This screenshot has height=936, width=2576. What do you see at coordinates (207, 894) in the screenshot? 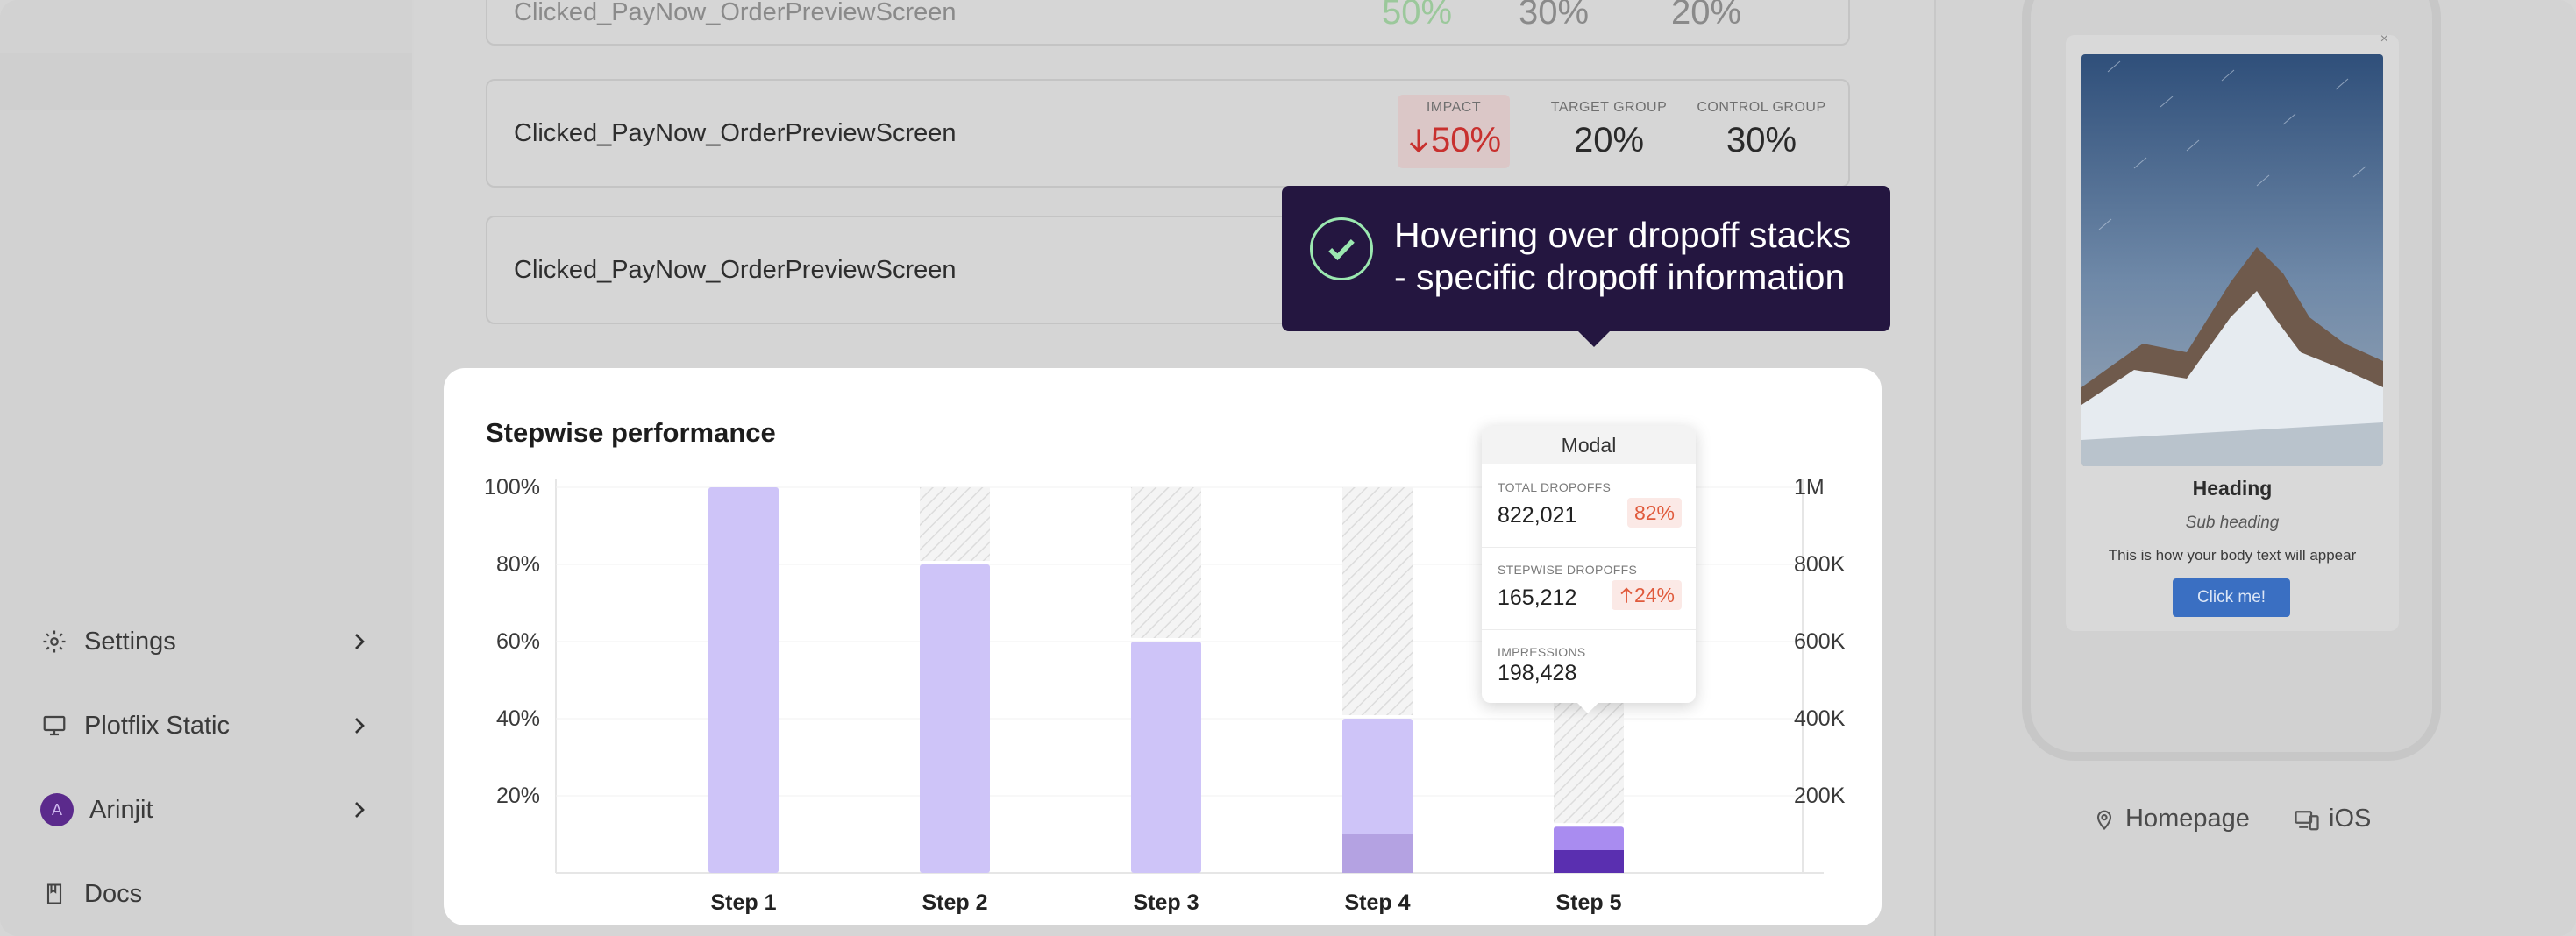
I see `sidebar-item-docs: Docs` at bounding box center [207, 894].